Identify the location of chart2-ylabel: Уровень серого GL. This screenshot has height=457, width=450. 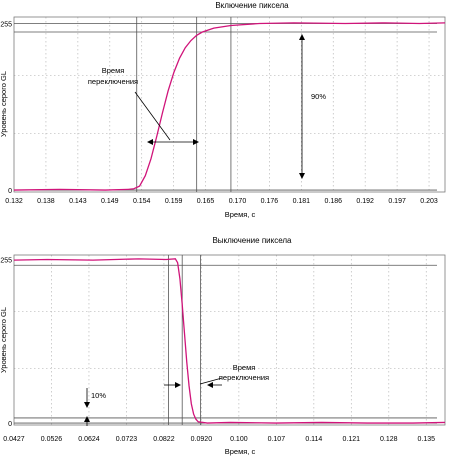
(4, 340).